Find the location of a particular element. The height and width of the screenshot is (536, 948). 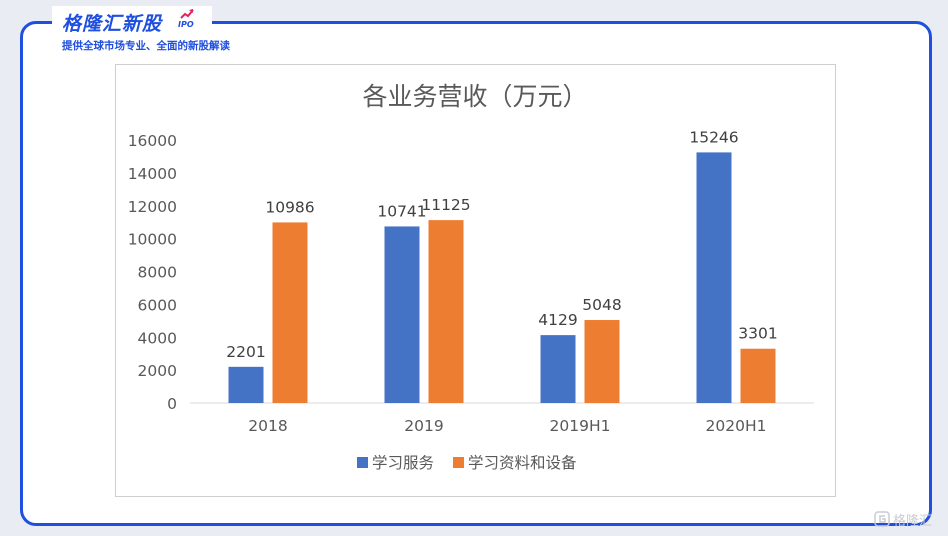

y-tick-label: 14000 is located at coordinates (152, 174).